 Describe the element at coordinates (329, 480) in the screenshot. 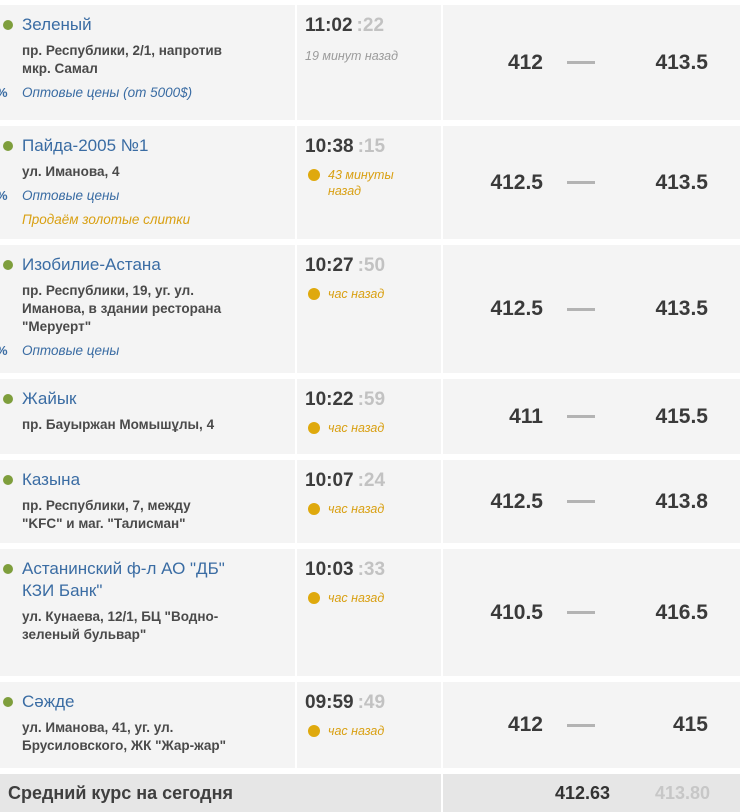

I see `update-time: 10:07` at that location.